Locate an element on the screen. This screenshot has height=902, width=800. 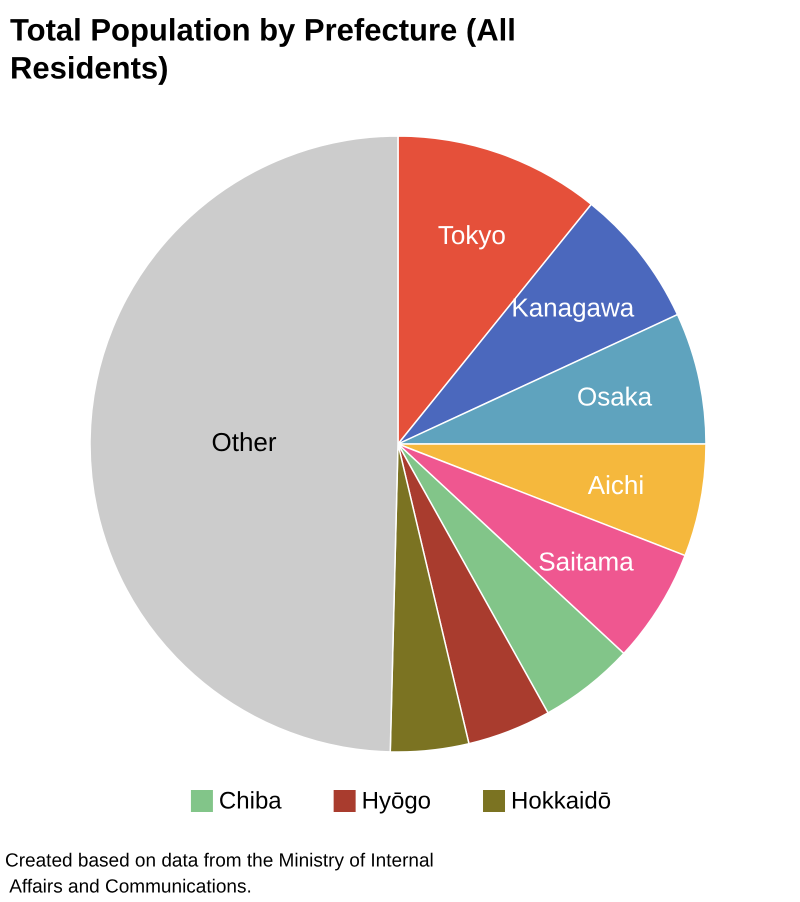
slice-label: Osaka is located at coordinates (614, 396).